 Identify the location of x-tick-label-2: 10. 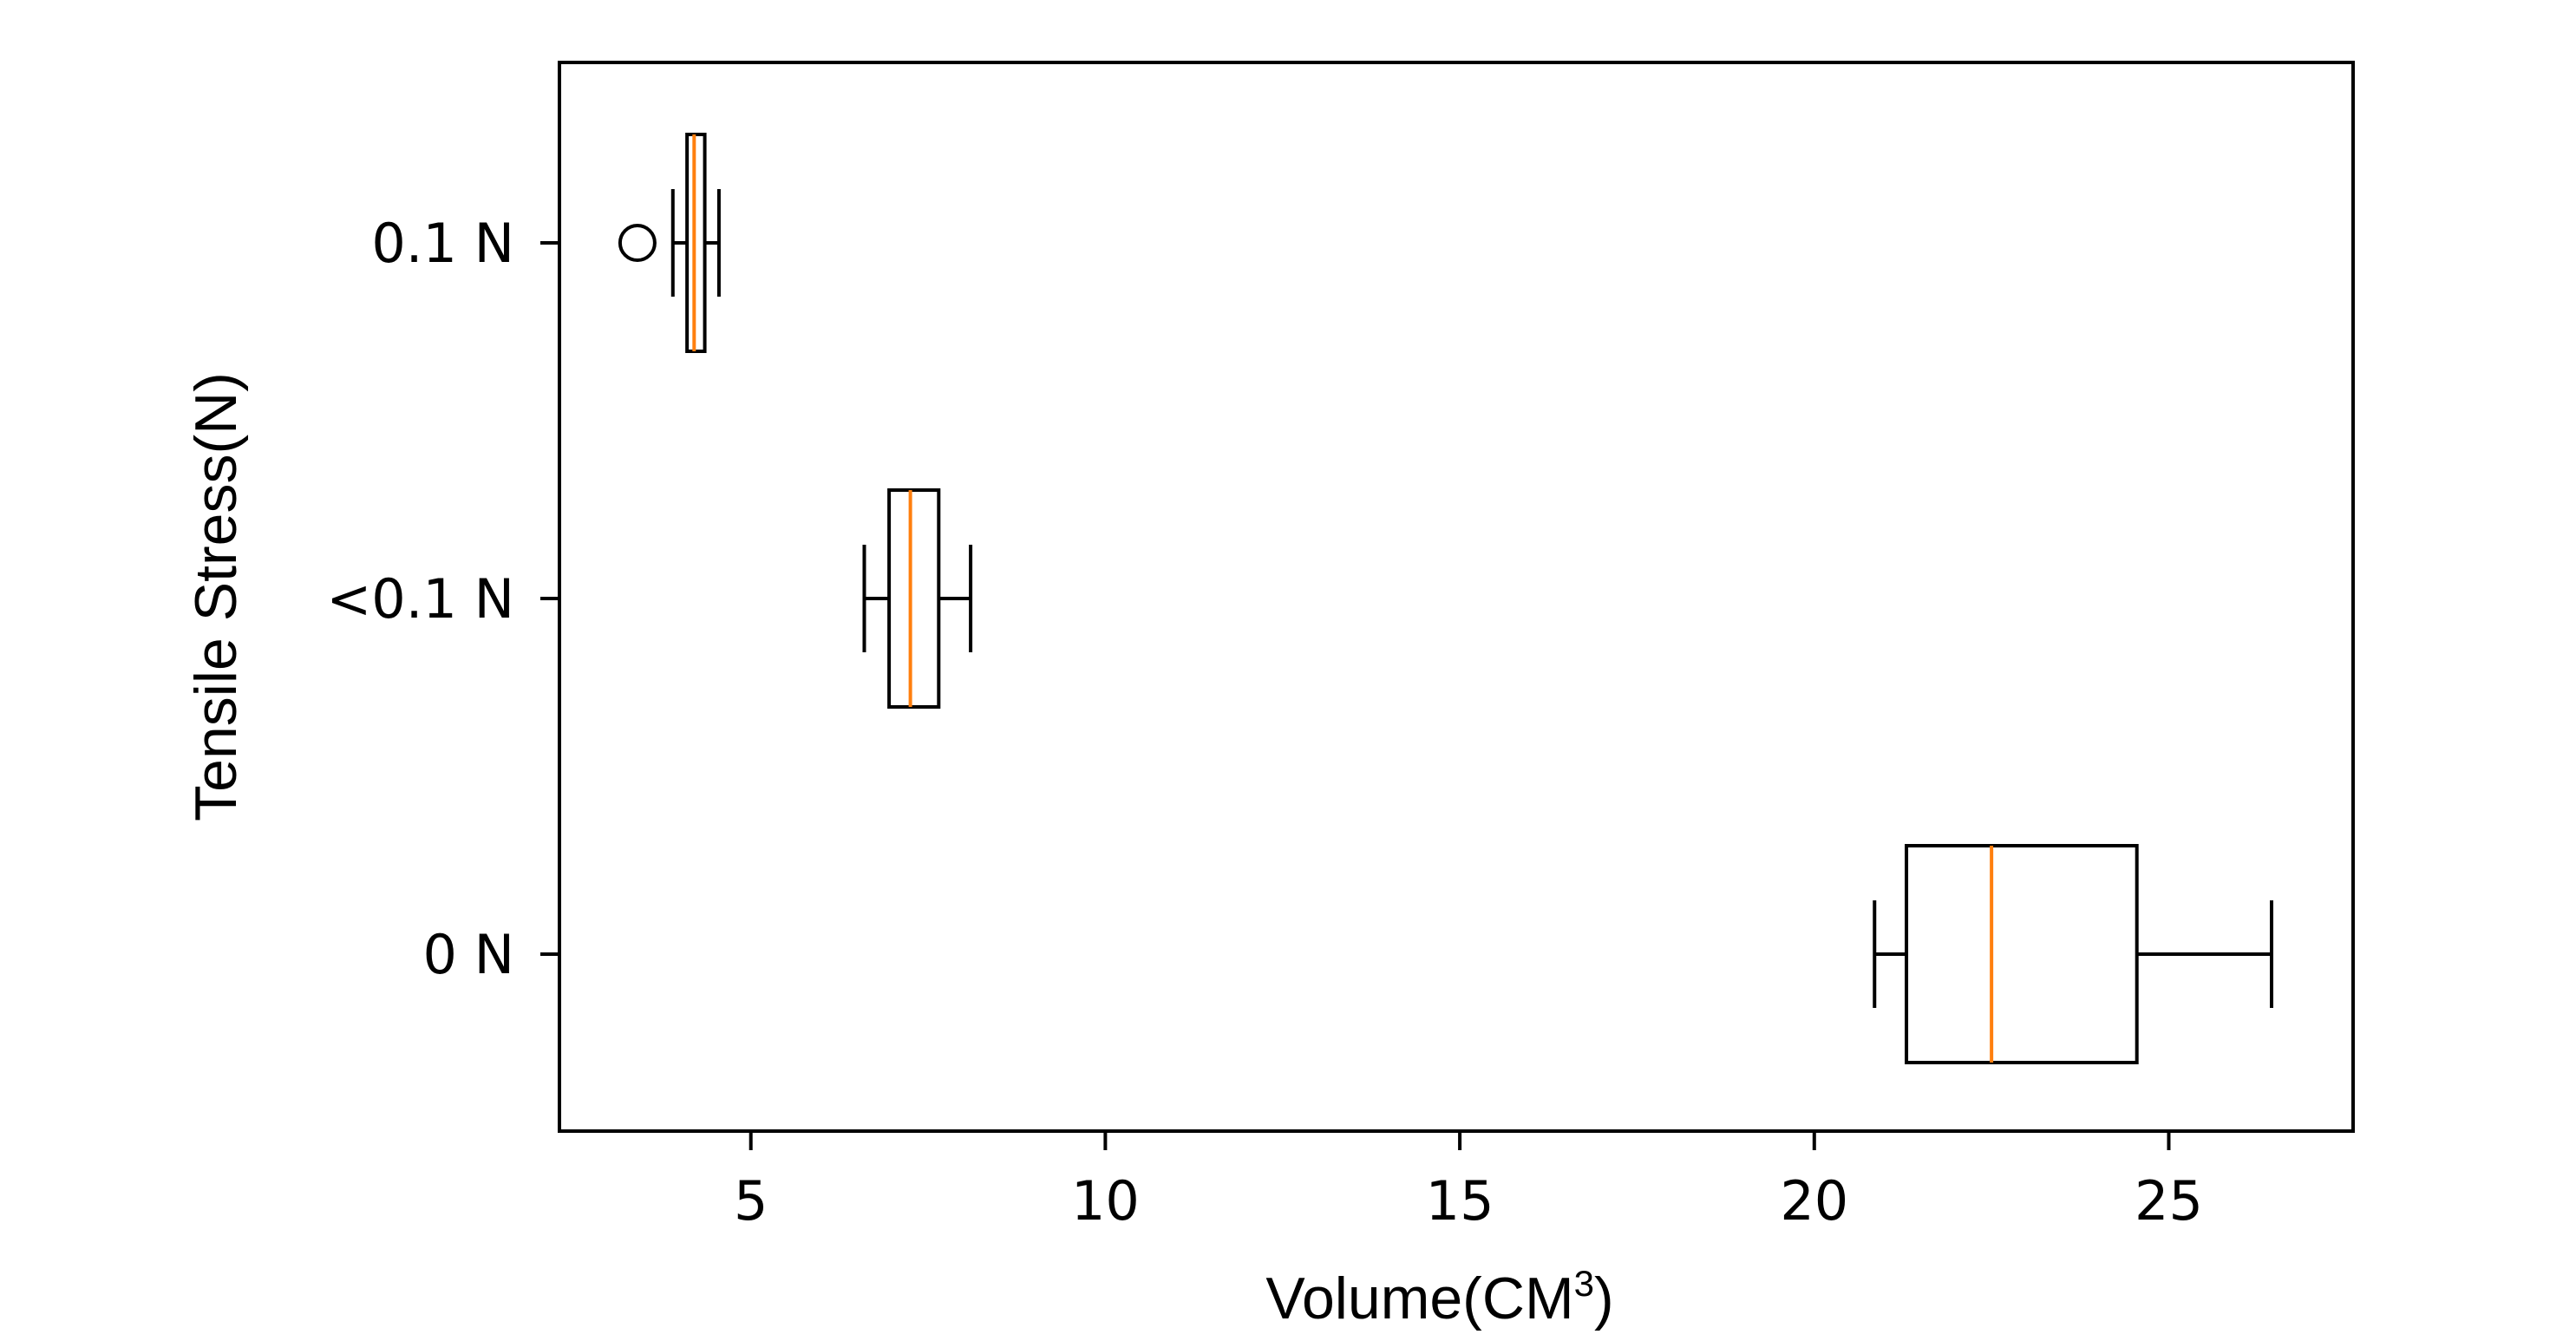
(1105, 1201).